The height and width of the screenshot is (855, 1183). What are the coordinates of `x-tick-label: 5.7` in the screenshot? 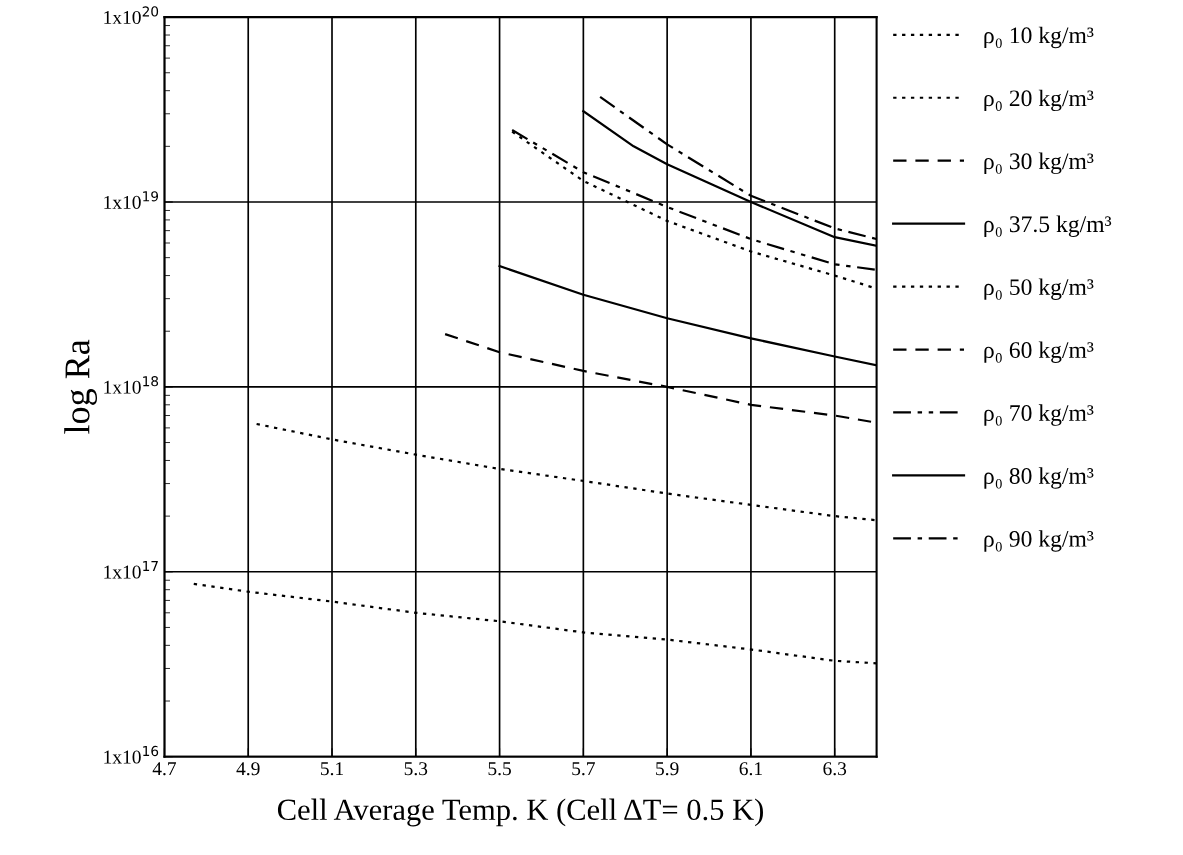 It's located at (583, 769).